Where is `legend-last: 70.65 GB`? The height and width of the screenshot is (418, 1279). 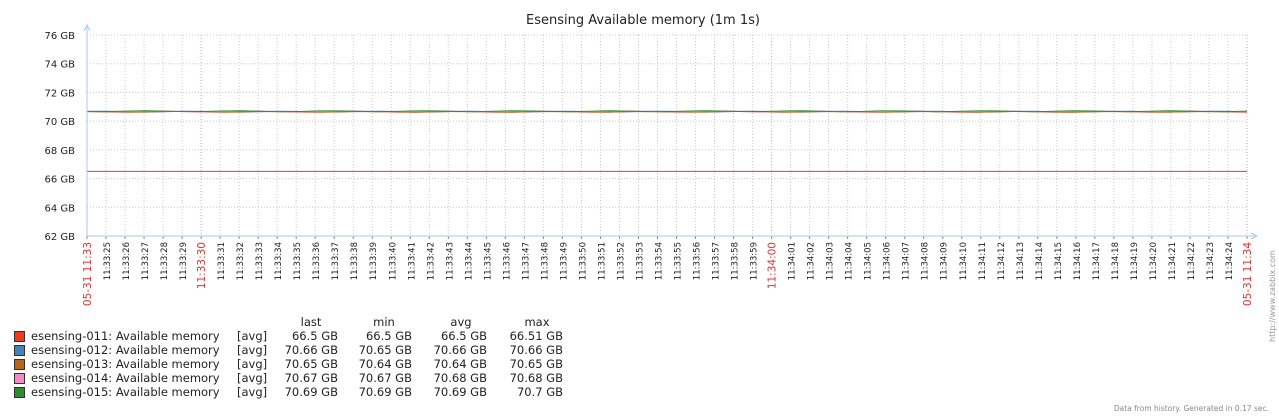 legend-last: 70.65 GB is located at coordinates (311, 364).